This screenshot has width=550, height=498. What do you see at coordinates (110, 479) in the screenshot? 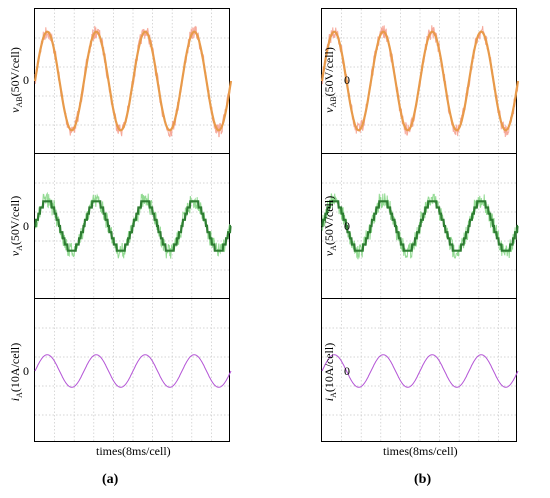
I see `panel-caption: (a)` at bounding box center [110, 479].